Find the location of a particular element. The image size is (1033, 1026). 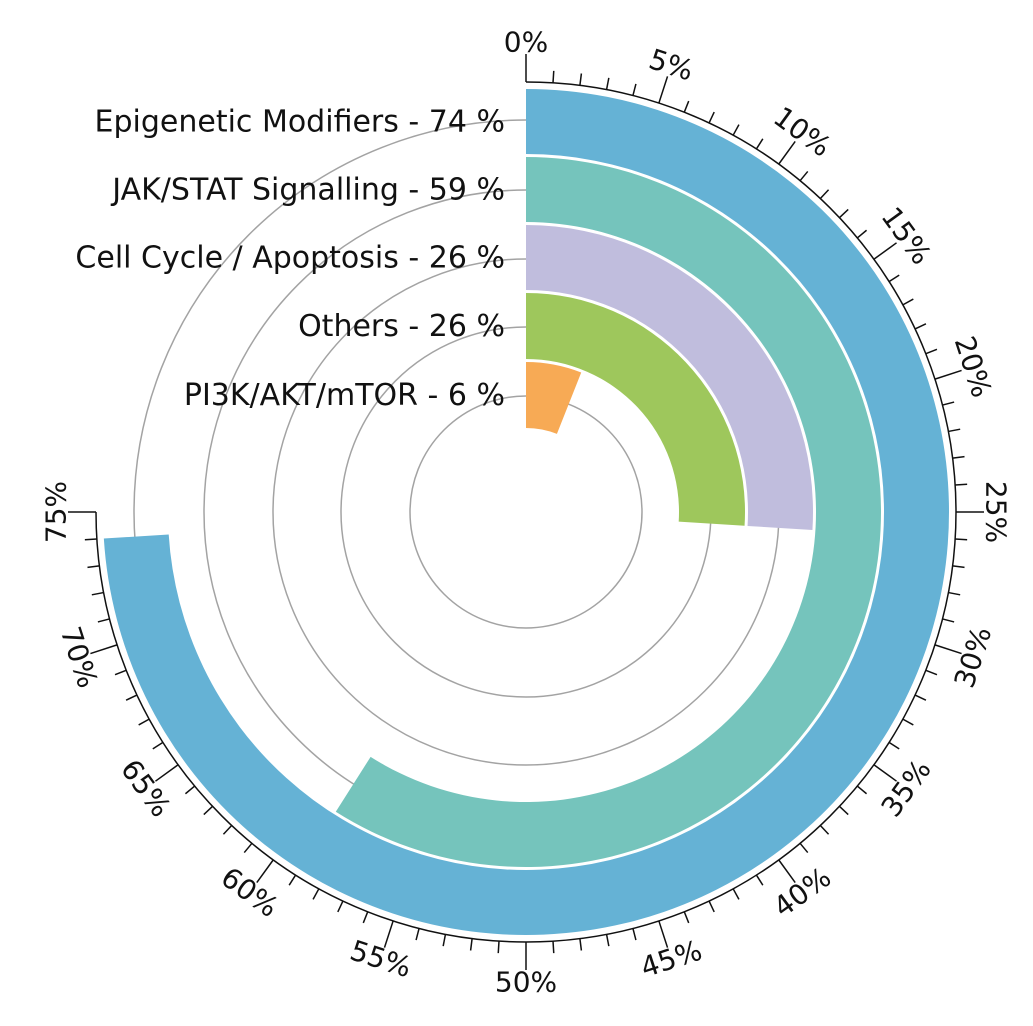

tick-label-65: 65% is located at coordinates (145, 788).